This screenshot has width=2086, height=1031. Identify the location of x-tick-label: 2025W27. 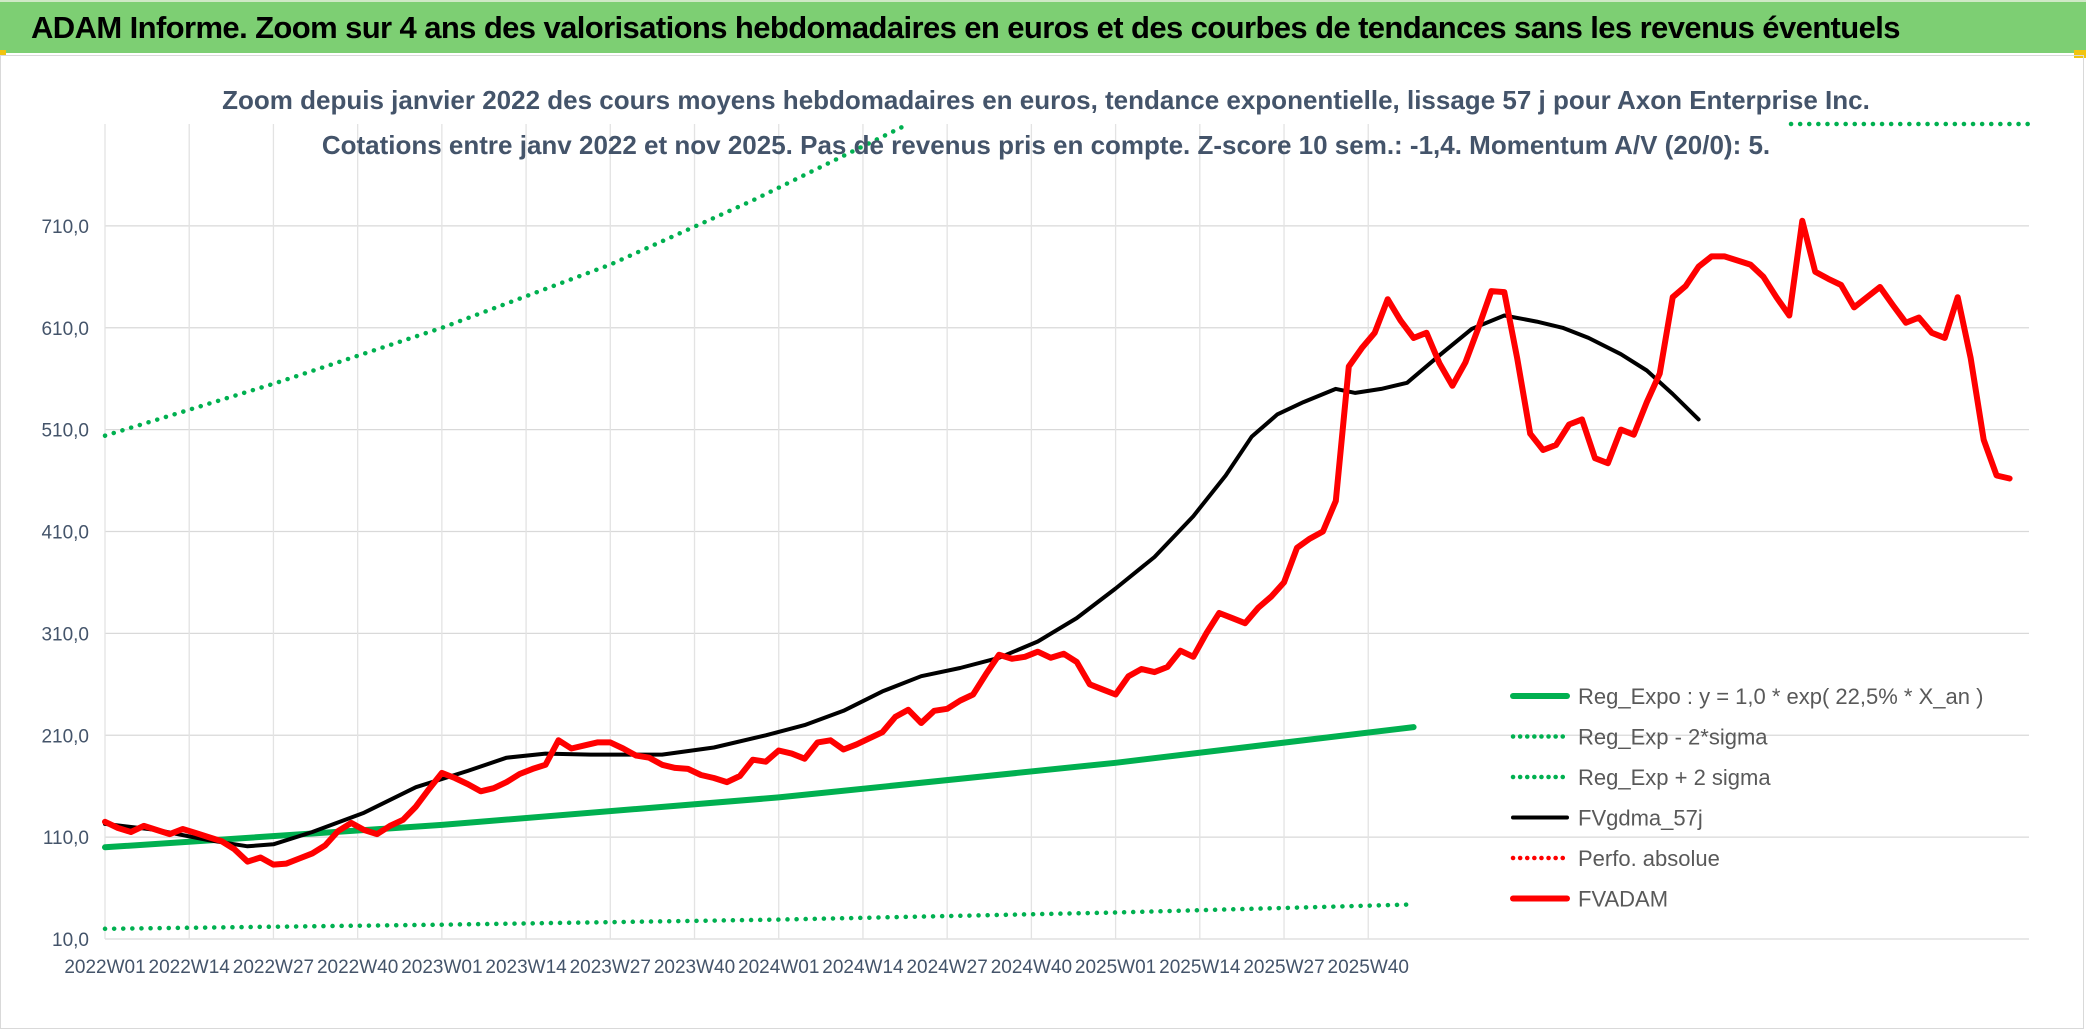
(1283, 967).